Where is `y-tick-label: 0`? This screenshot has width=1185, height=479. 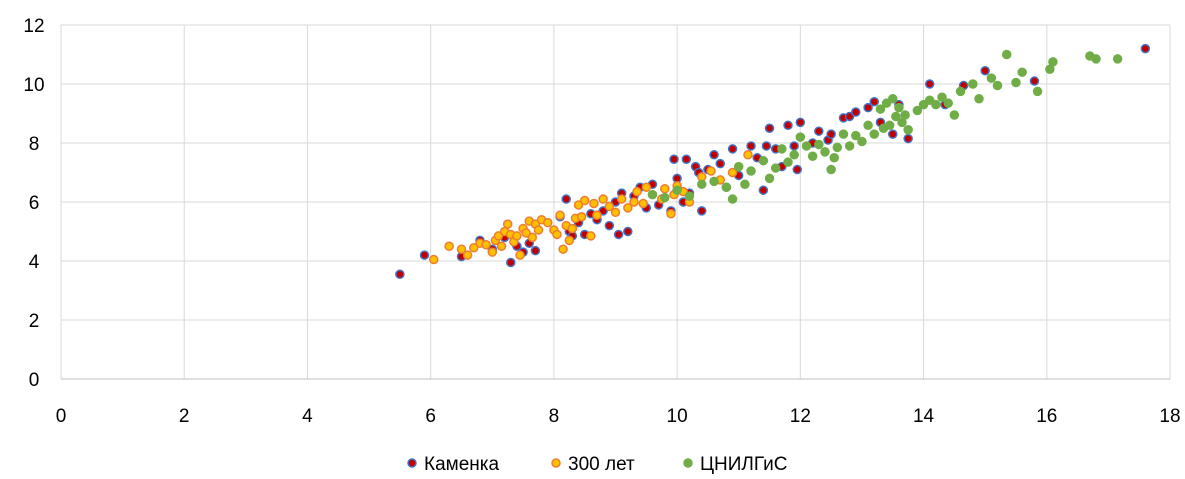 y-tick-label: 0 is located at coordinates (34, 380).